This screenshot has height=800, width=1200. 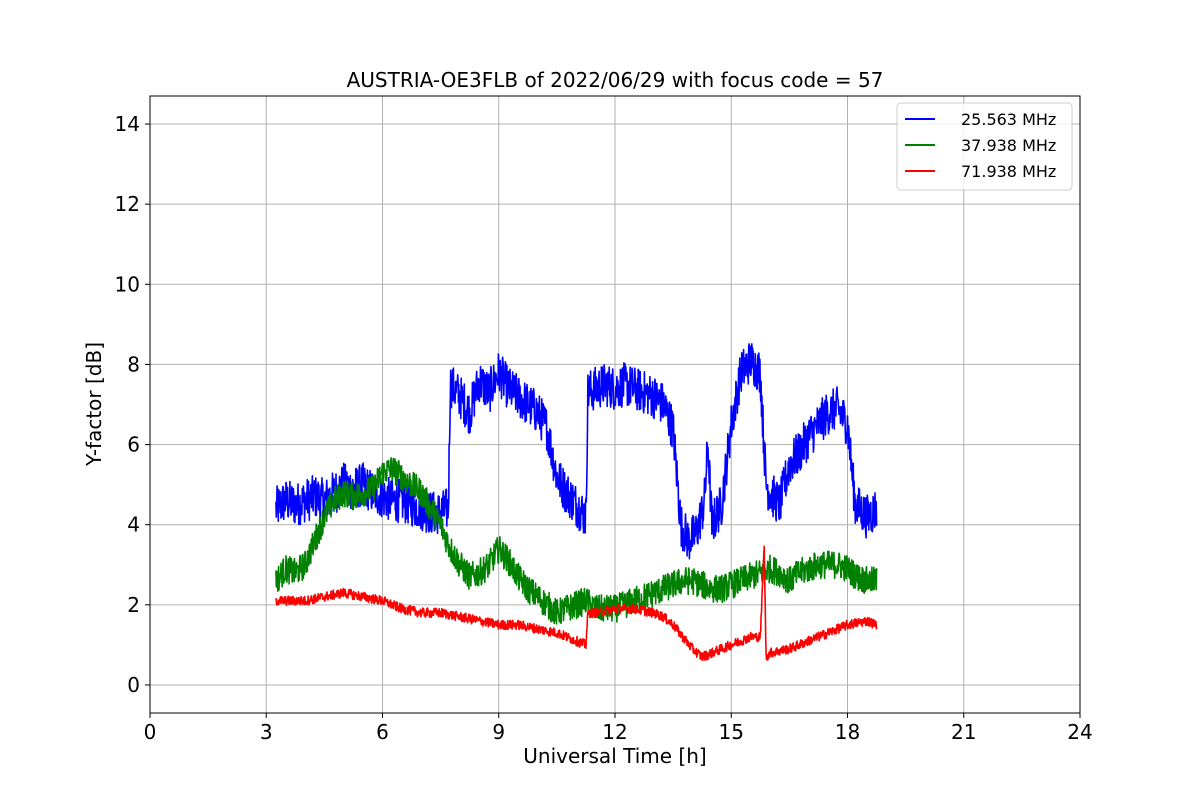 I want to click on legend-label-25563: 25.563 MHz, so click(x=1008, y=119).